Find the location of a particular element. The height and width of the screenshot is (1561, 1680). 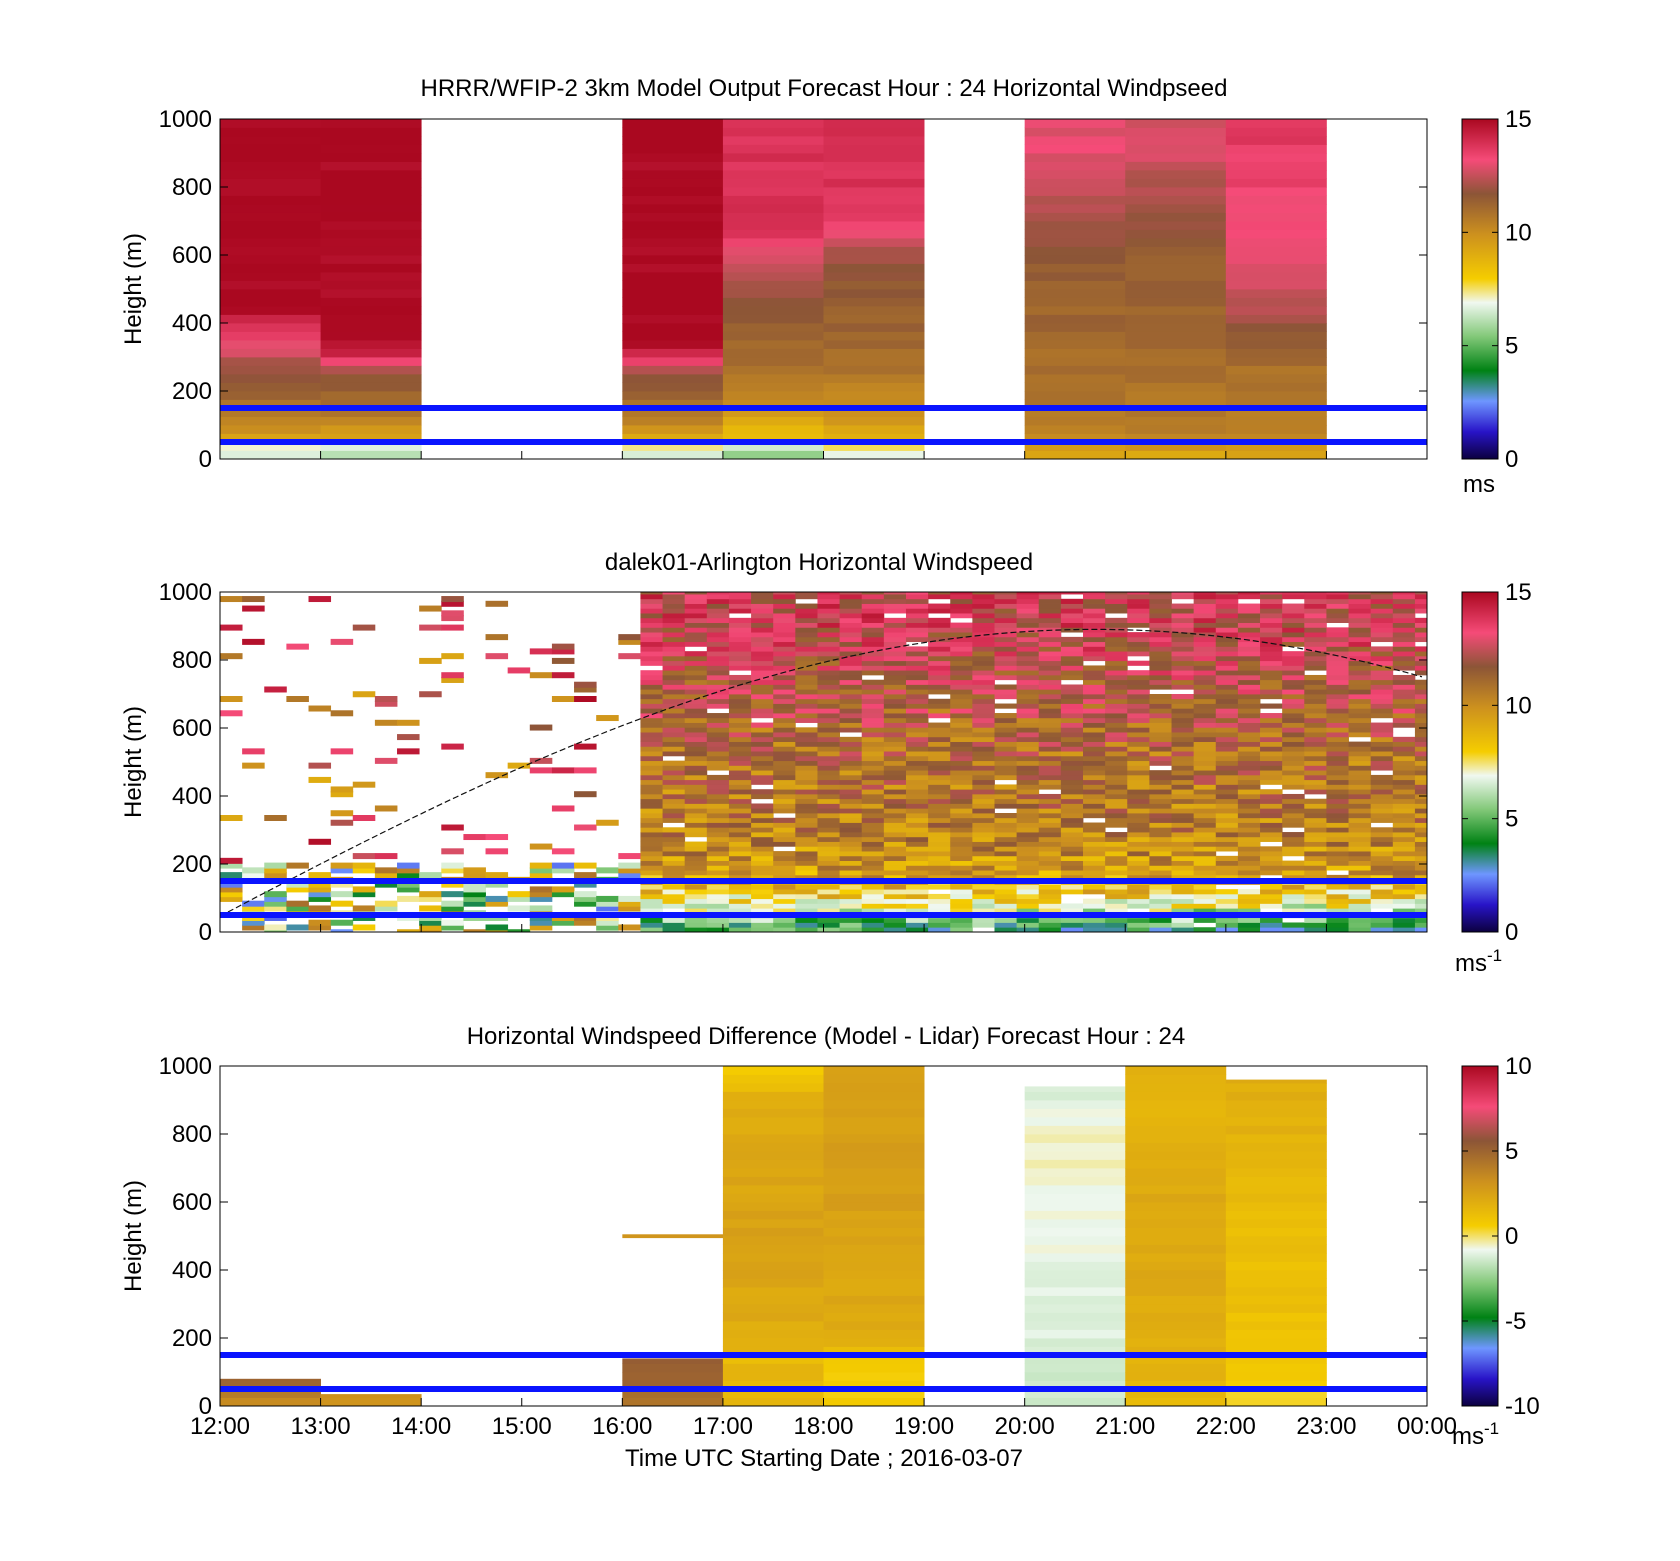

x-tick-label: 19:00 is located at coordinates (924, 1426).